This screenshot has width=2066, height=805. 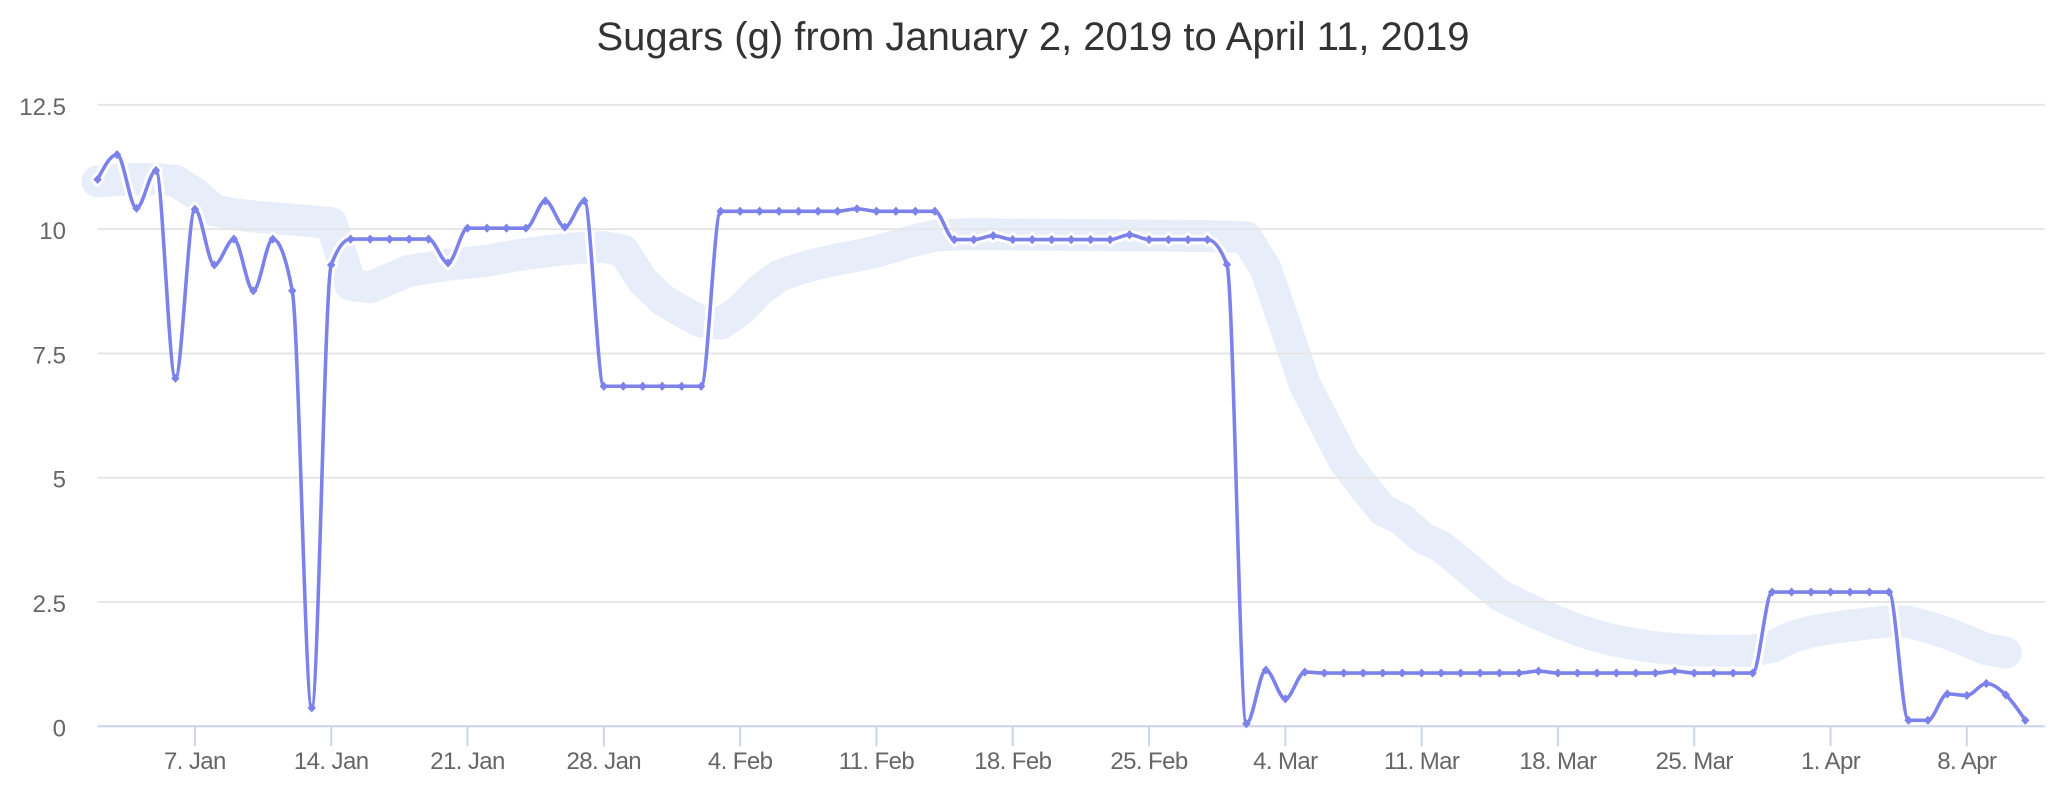 I want to click on svg-text: 0, so click(x=59, y=728).